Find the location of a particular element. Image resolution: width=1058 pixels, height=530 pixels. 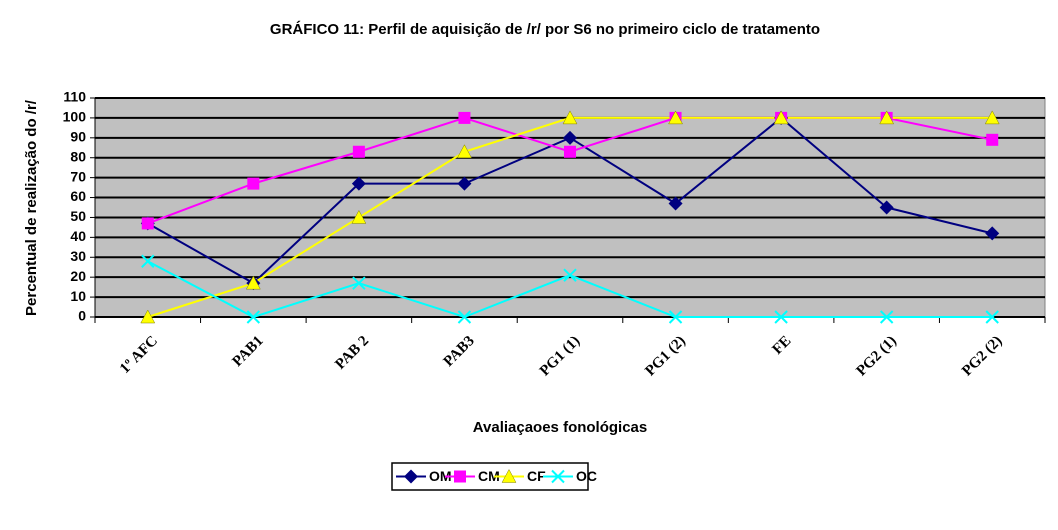

legend-label: CF is located at coordinates (536, 476).